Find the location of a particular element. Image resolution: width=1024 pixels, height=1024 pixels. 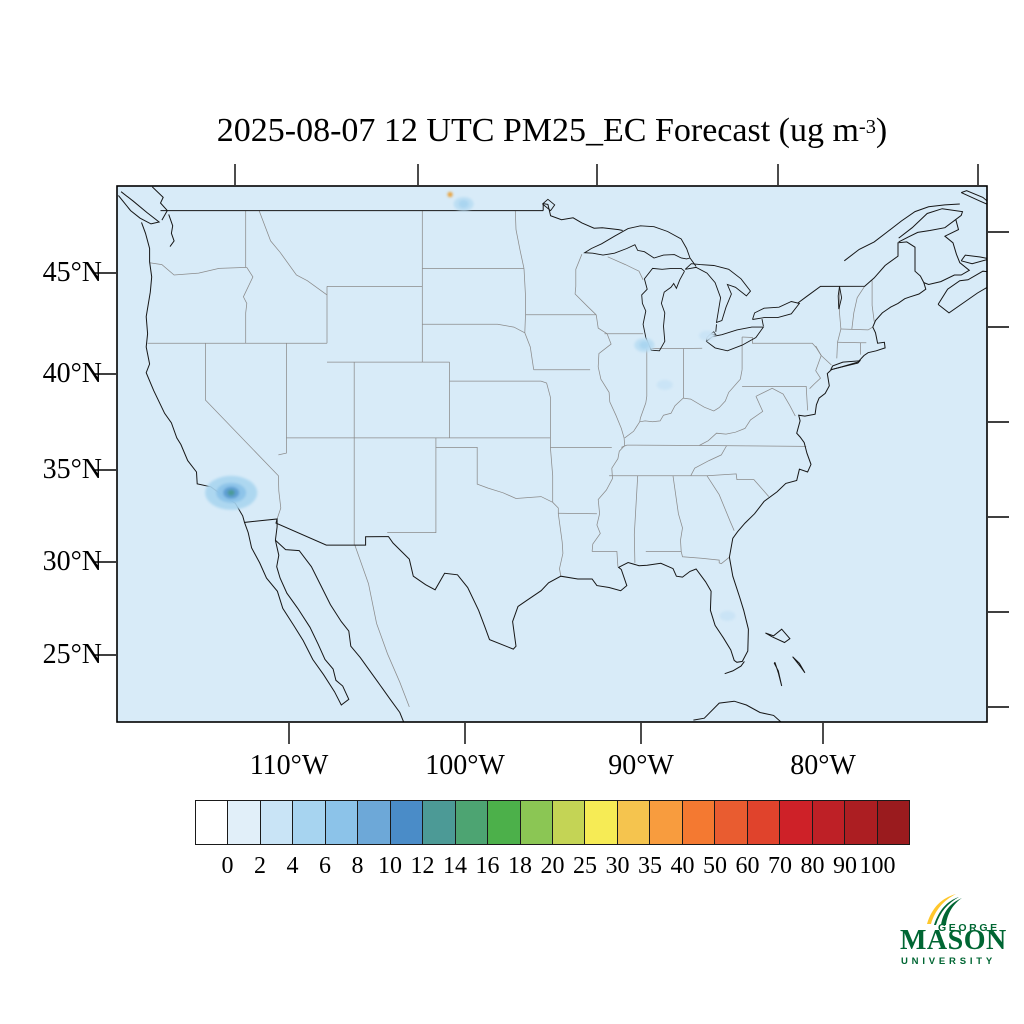

lat-label: 25°N is located at coordinates (72, 654).